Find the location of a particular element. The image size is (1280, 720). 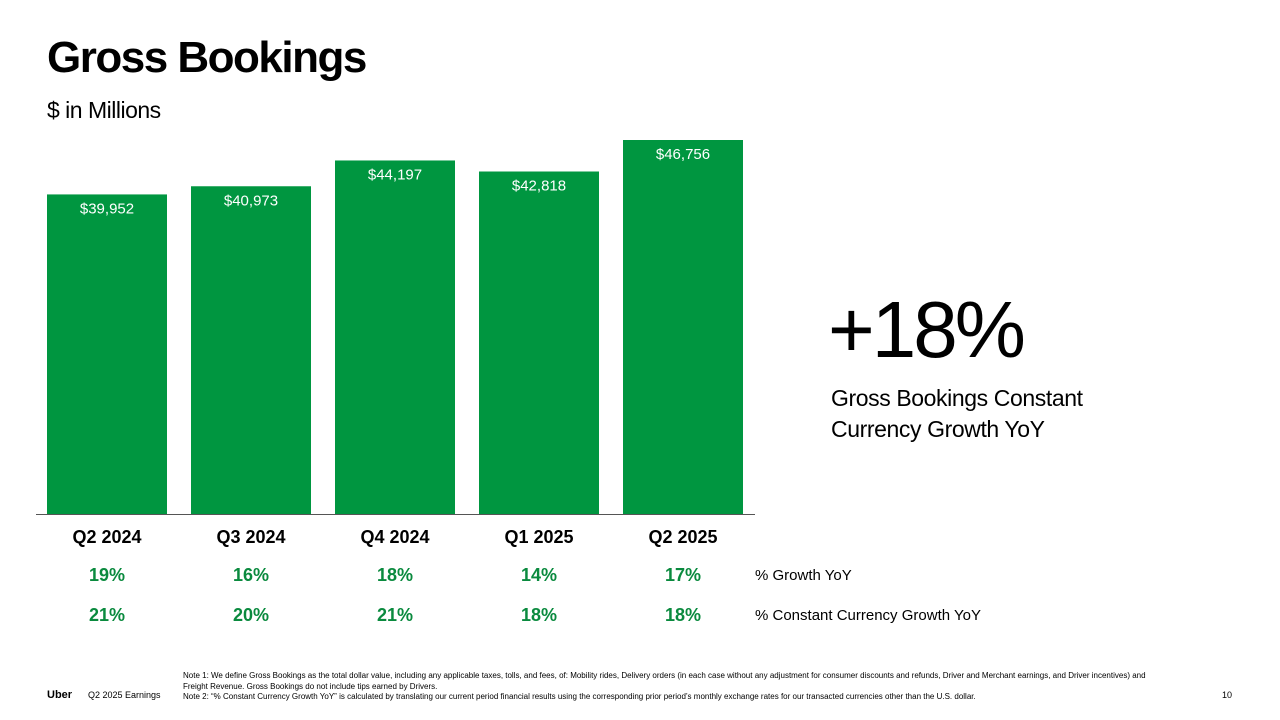

footer-brand: Uber is located at coordinates (60, 695).